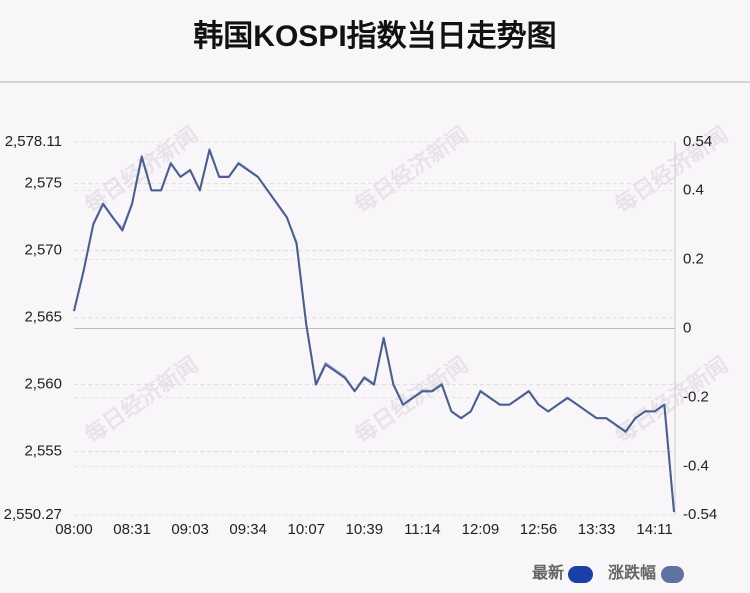 This screenshot has height=593, width=750. I want to click on y2-tick-label: -0.54, so click(700, 514).